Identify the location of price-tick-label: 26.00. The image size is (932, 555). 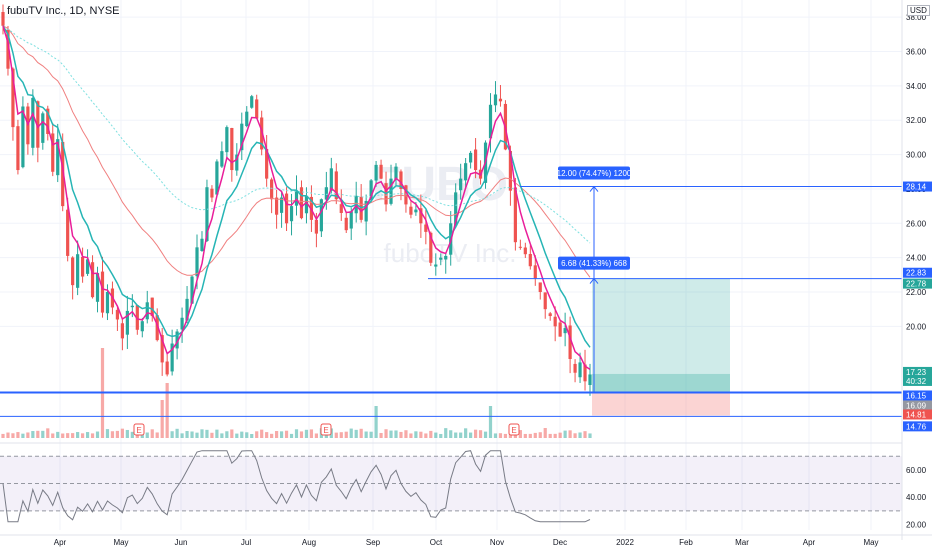
(916, 223).